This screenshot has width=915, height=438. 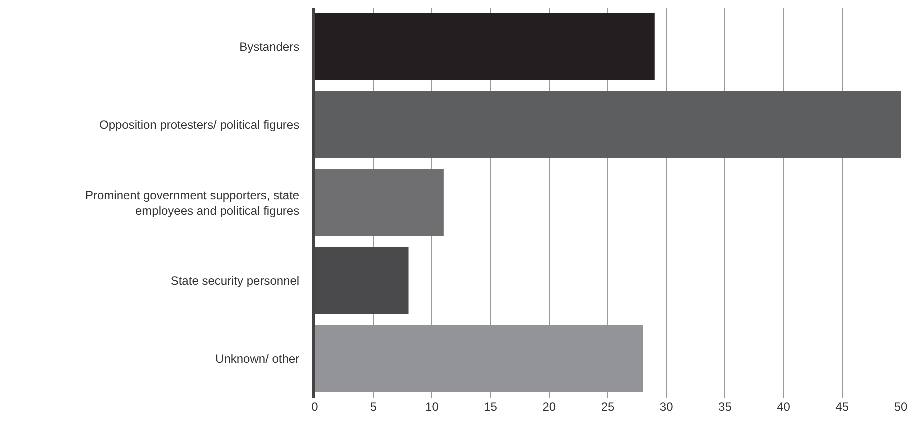 What do you see at coordinates (549, 407) in the screenshot?
I see `x-tick-label: 20` at bounding box center [549, 407].